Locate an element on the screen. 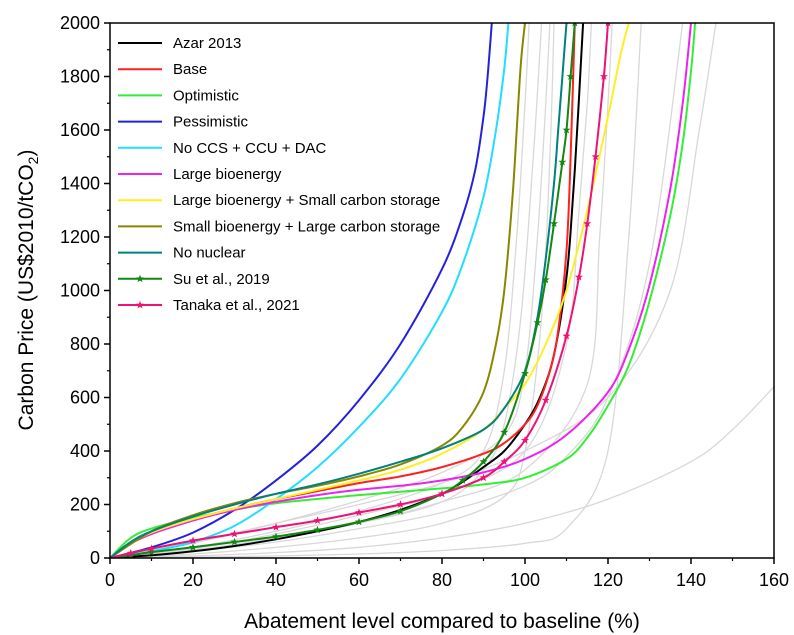 The height and width of the screenshot is (635, 794). legend-label: Small bioenergy + Large carbon storage is located at coordinates (306, 226).